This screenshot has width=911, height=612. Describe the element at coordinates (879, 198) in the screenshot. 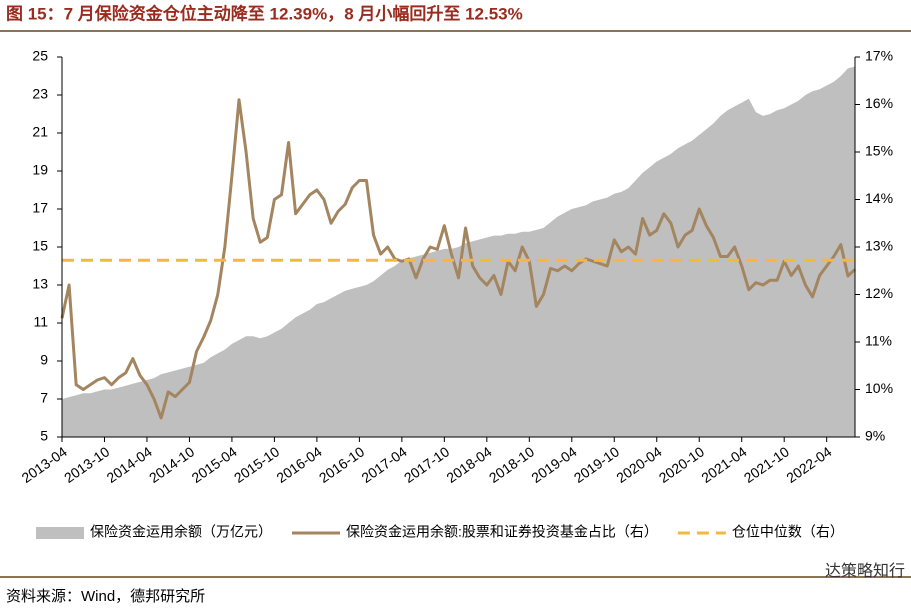

I see `y2-tick-label: 14%` at that location.